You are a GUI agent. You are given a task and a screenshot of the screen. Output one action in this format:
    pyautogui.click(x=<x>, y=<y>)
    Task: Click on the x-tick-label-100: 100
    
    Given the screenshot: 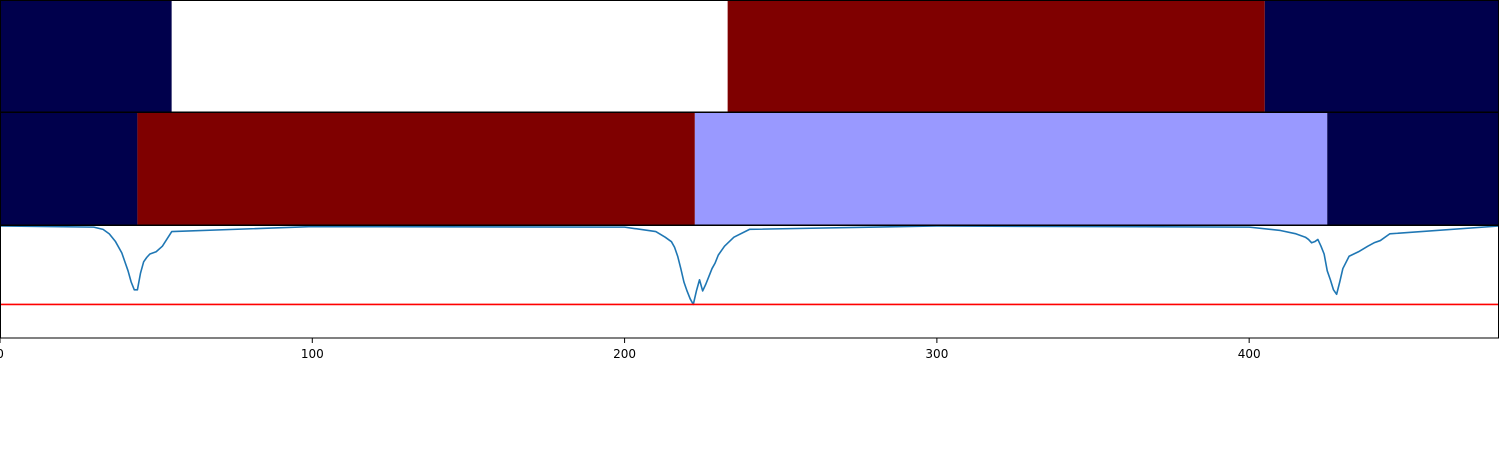 What is the action you would take?
    pyautogui.click(x=312, y=354)
    